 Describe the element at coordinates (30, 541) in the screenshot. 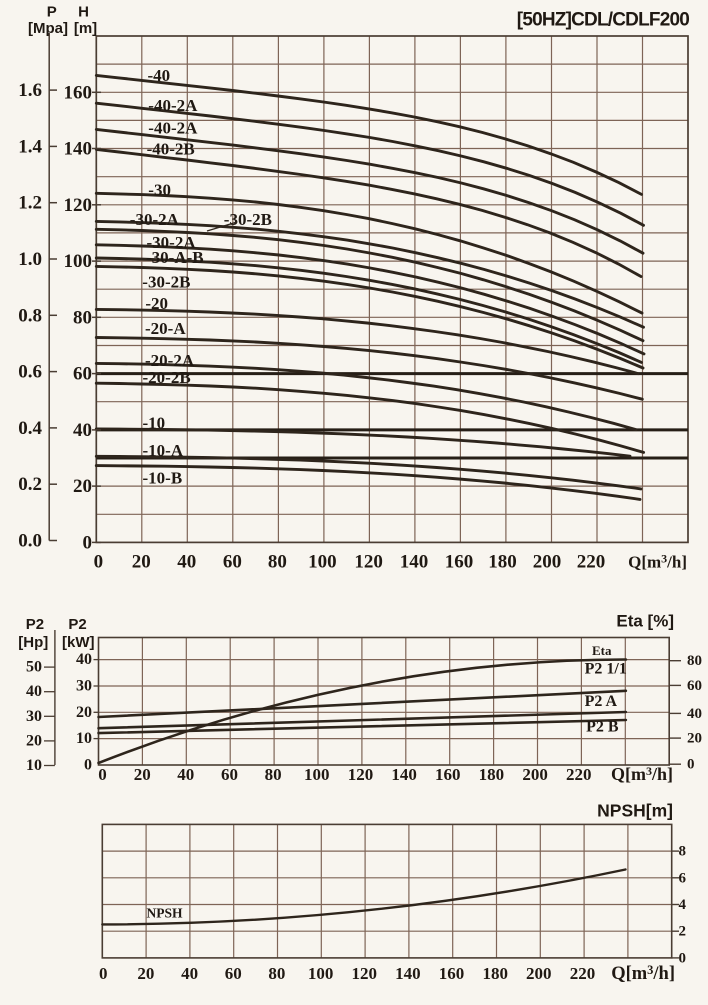

I see `svg-text: 0.0` at that location.